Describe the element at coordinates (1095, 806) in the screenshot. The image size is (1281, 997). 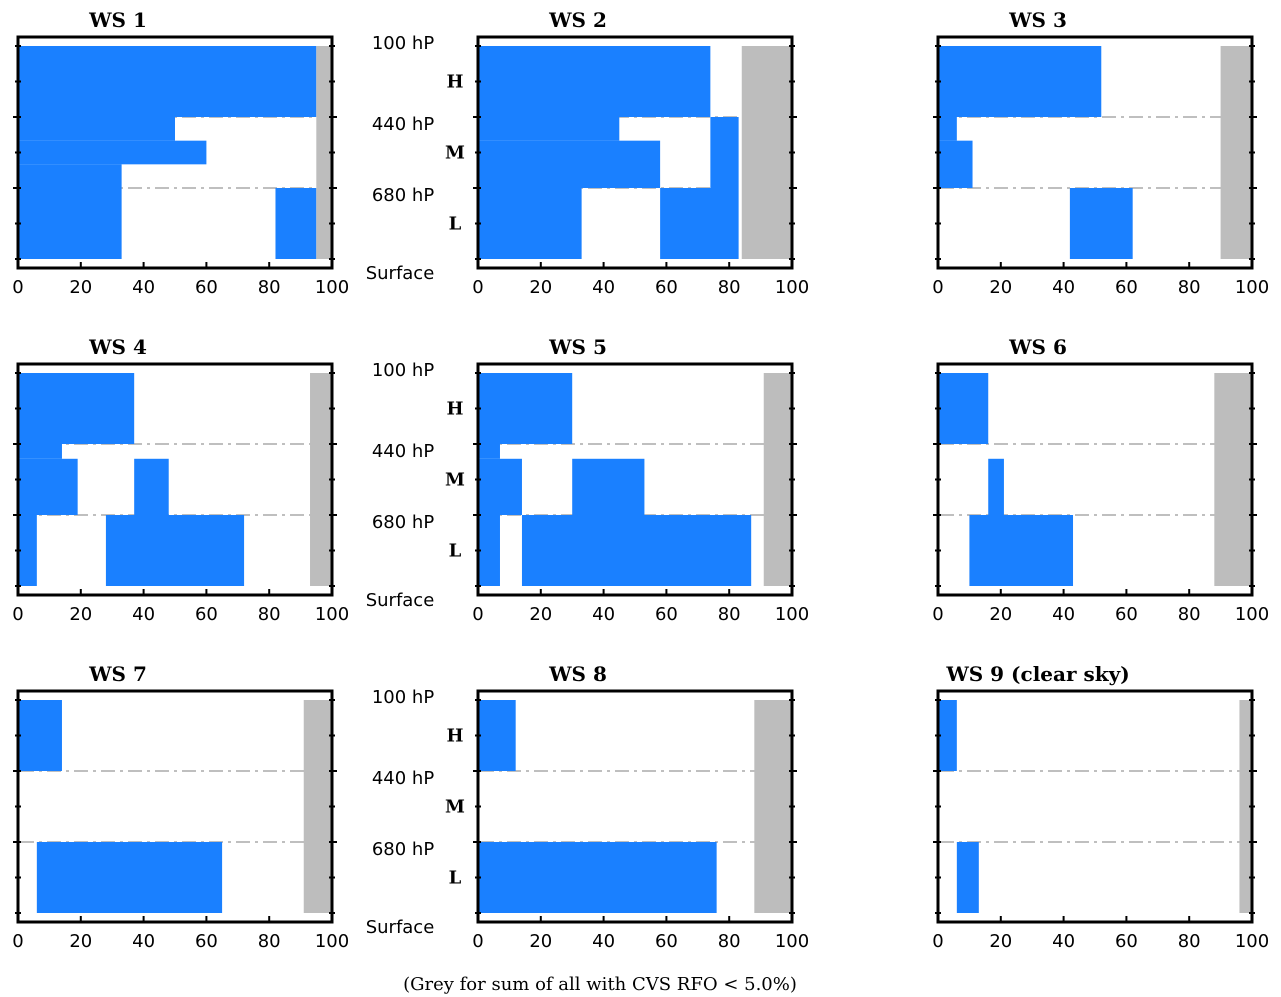
I see `plot-frame` at that location.